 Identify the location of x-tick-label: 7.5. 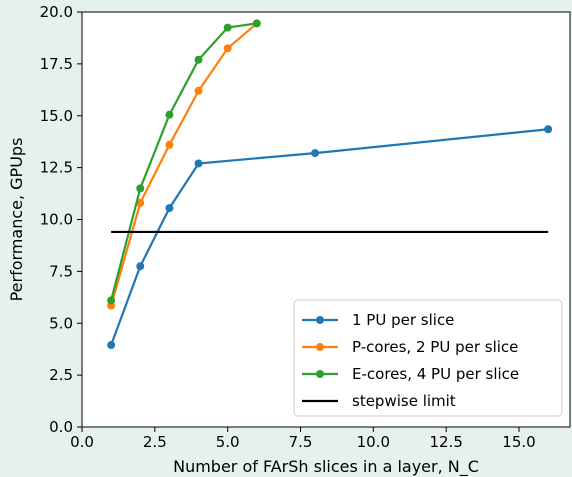
(301, 442).